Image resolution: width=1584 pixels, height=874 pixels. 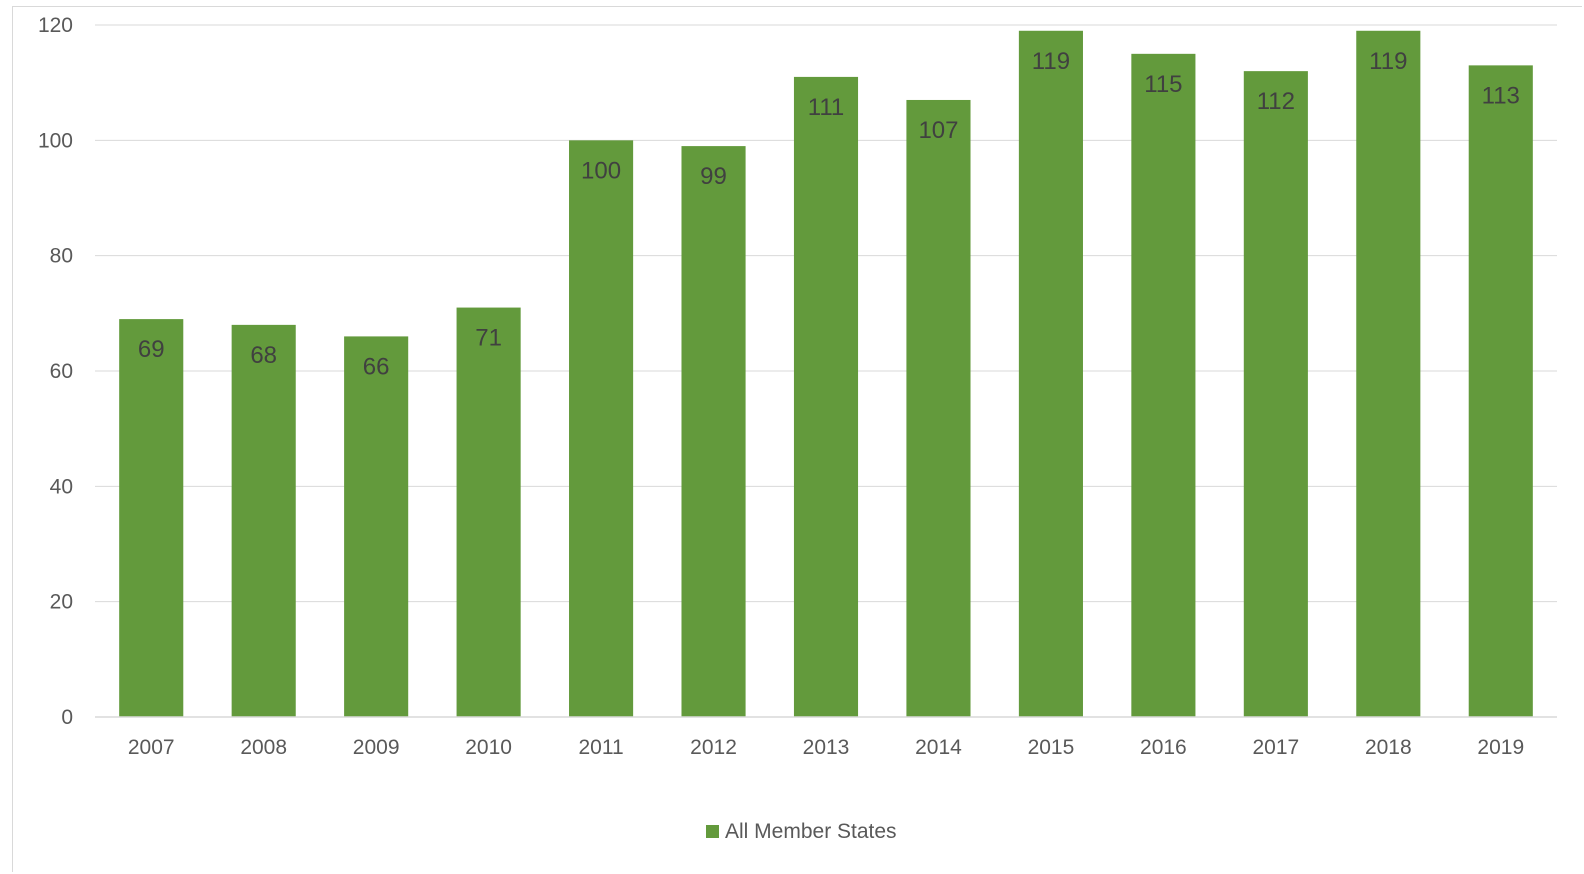 I want to click on x-tick-label: 2010, so click(x=488, y=747).